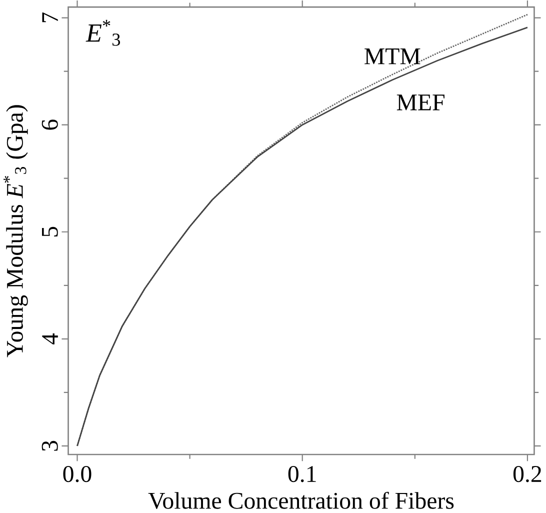 Image resolution: width=546 pixels, height=513 pixels. Describe the element at coordinates (527, 474) in the screenshot. I see `x-tick-label: 0.2` at that location.